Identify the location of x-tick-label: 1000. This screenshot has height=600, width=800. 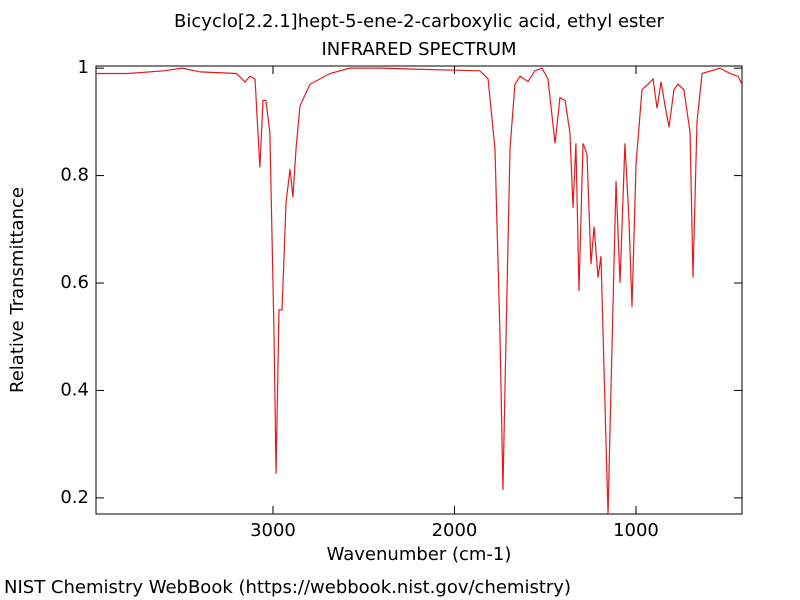
(636, 530).